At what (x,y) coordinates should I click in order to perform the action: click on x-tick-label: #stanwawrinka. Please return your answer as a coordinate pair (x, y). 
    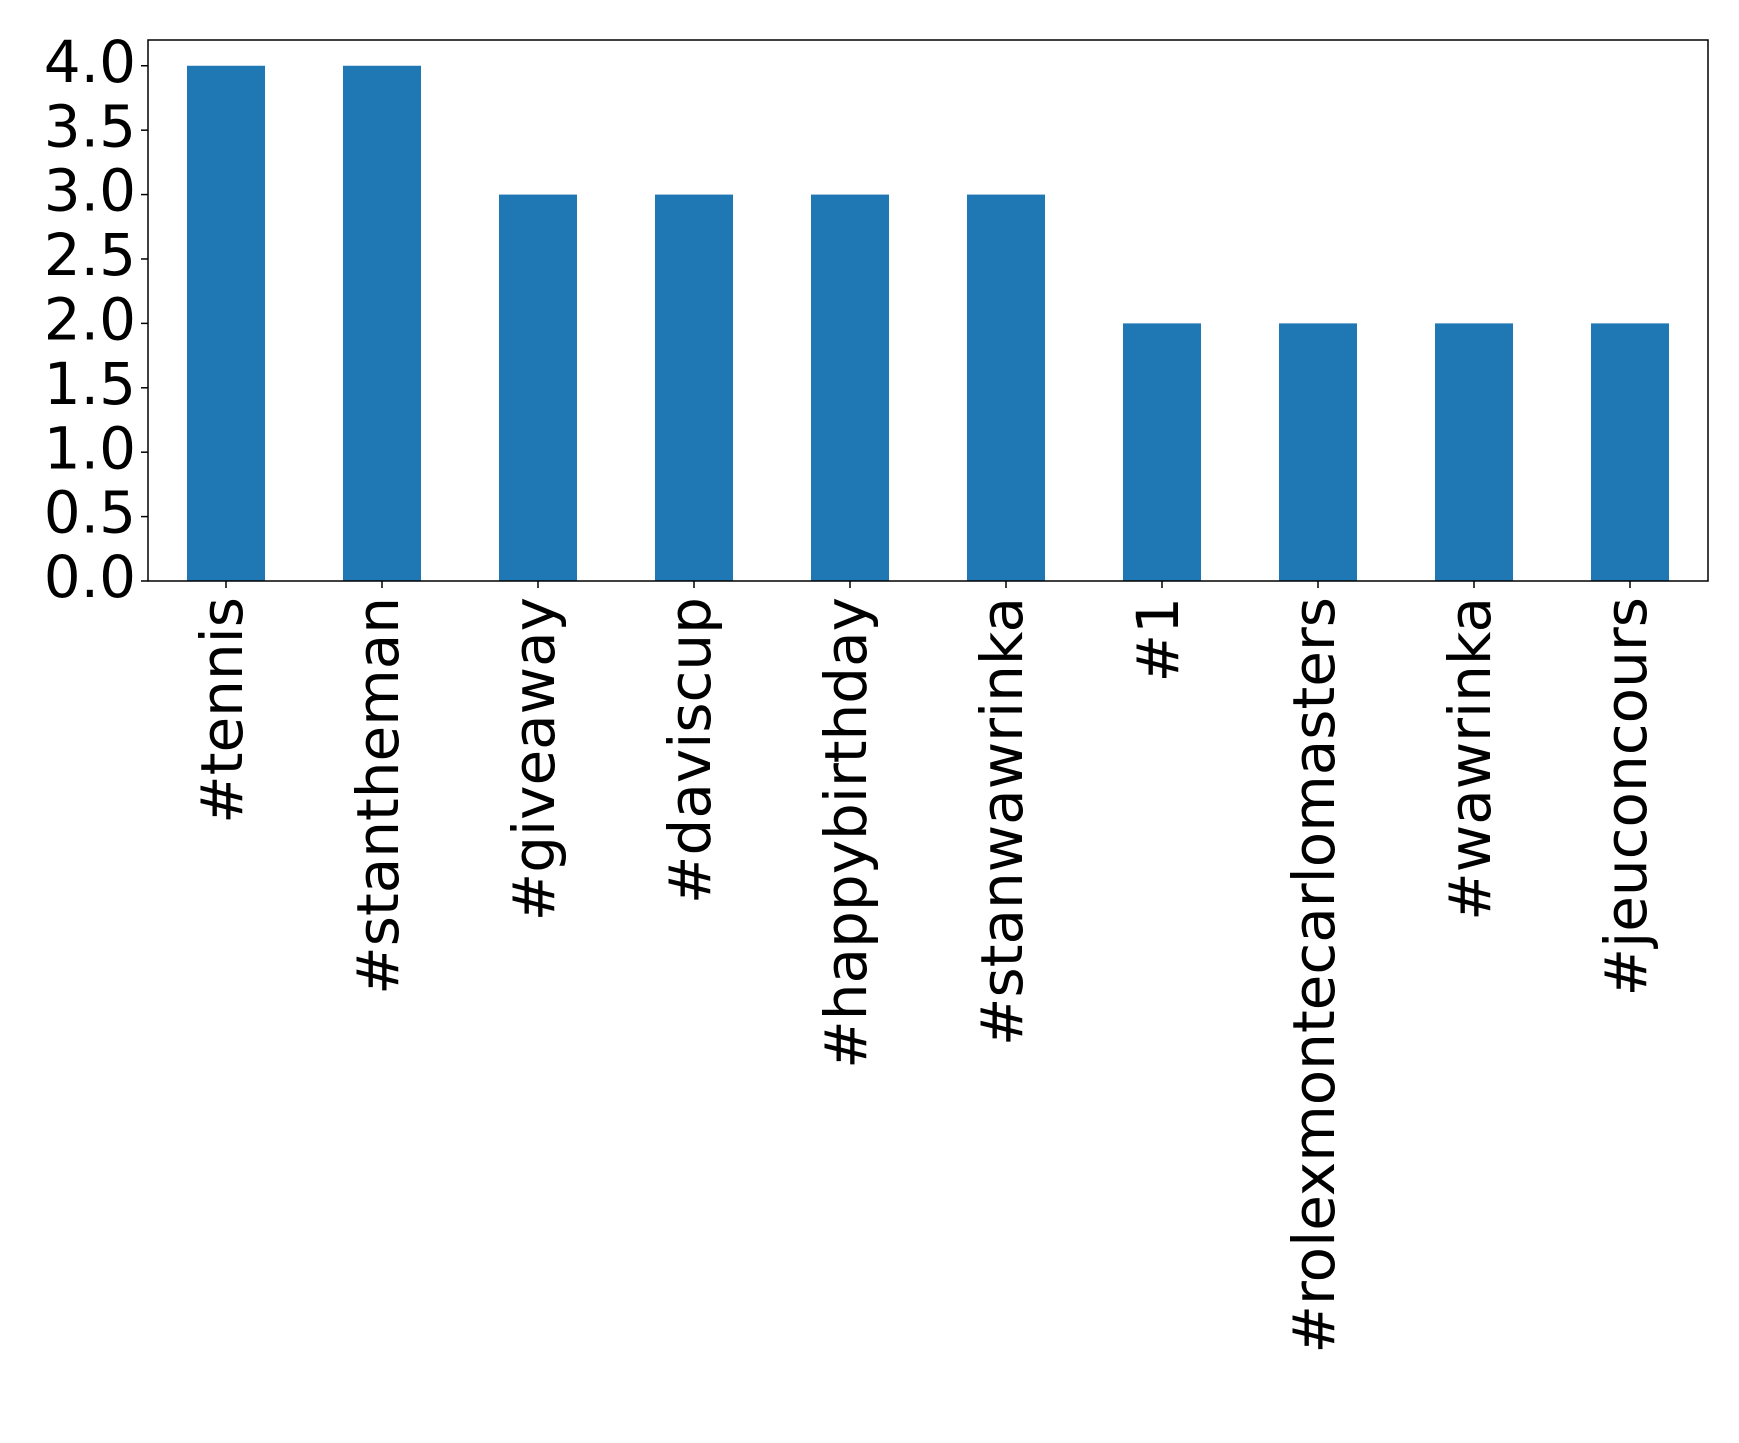
    Looking at the image, I should click on (1002, 821).